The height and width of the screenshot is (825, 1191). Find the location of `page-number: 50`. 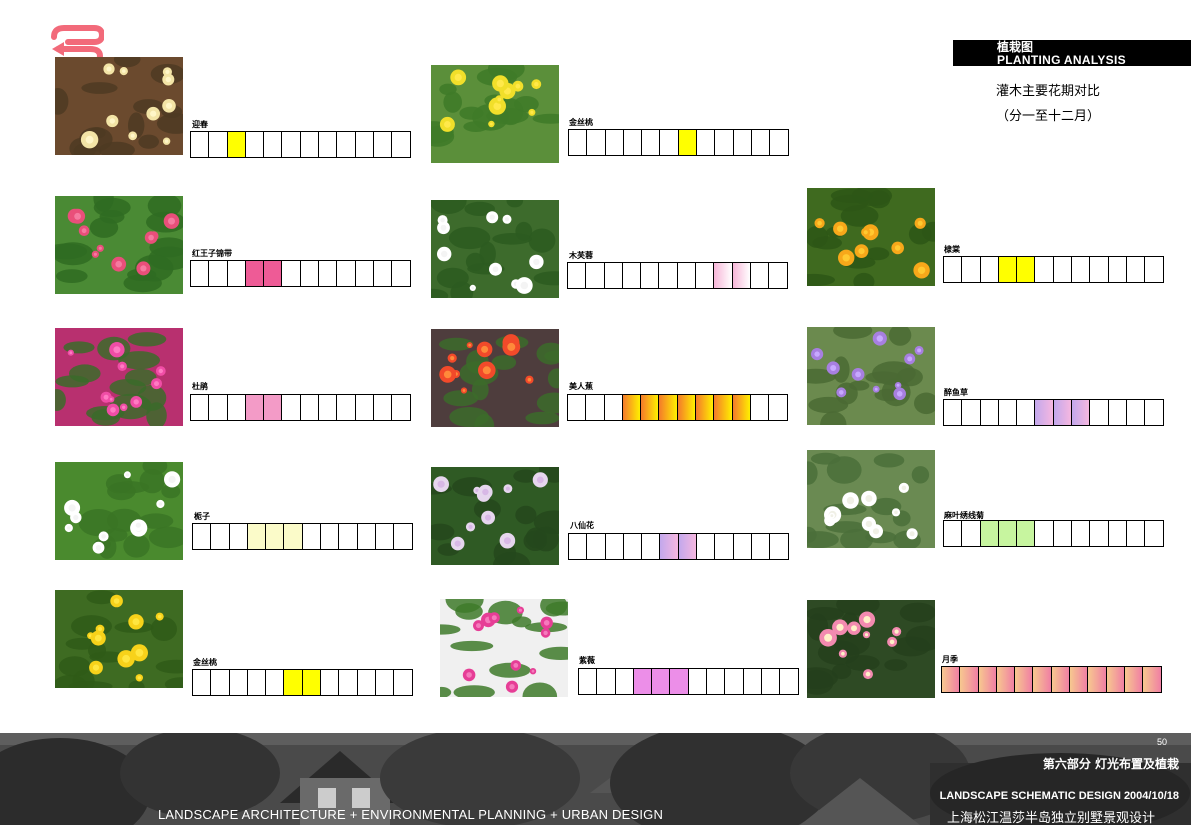

page-number: 50 is located at coordinates (1161, 742).